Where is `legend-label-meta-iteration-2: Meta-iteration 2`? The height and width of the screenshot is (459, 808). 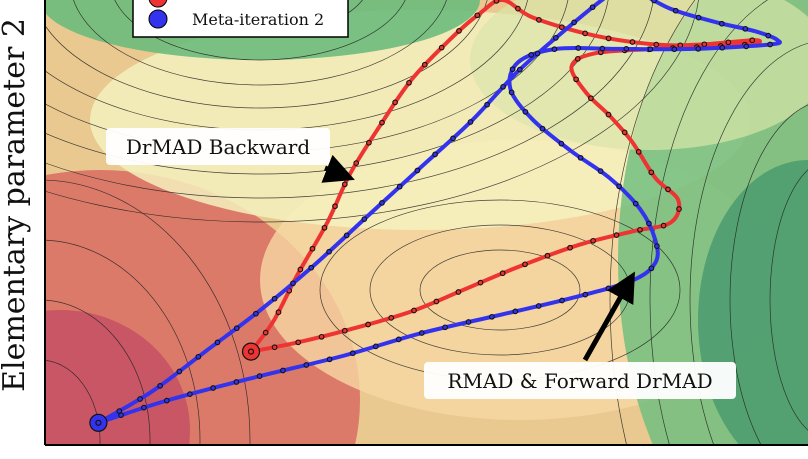 legend-label-meta-iteration-2: Meta-iteration 2 is located at coordinates (258, 19).